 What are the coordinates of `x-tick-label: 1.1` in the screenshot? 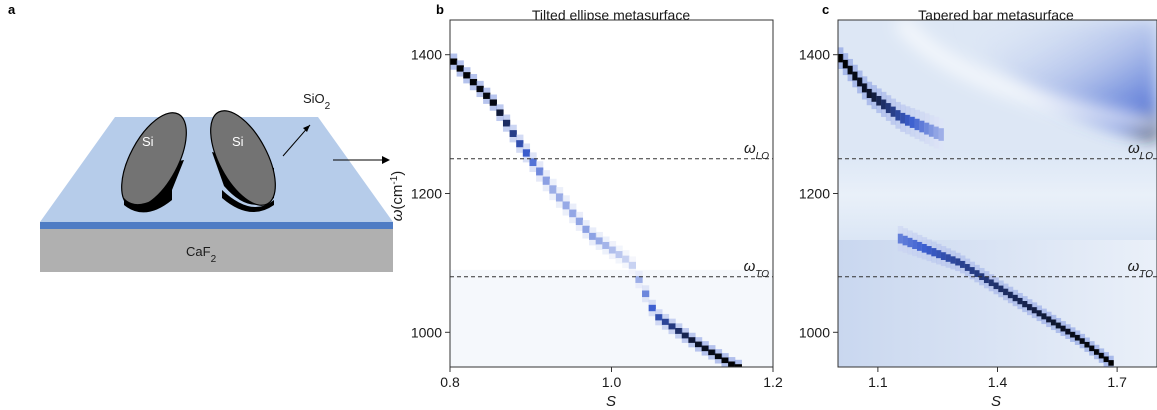 It's located at (878, 382).